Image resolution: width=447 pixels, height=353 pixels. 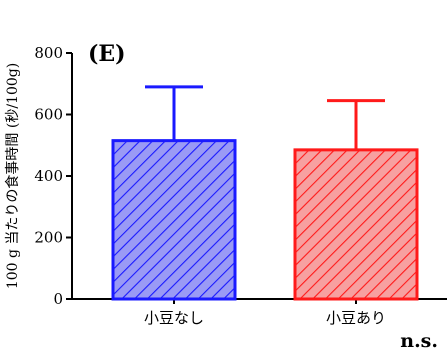 I want to click on panel-label: (E), so click(x=107, y=54).